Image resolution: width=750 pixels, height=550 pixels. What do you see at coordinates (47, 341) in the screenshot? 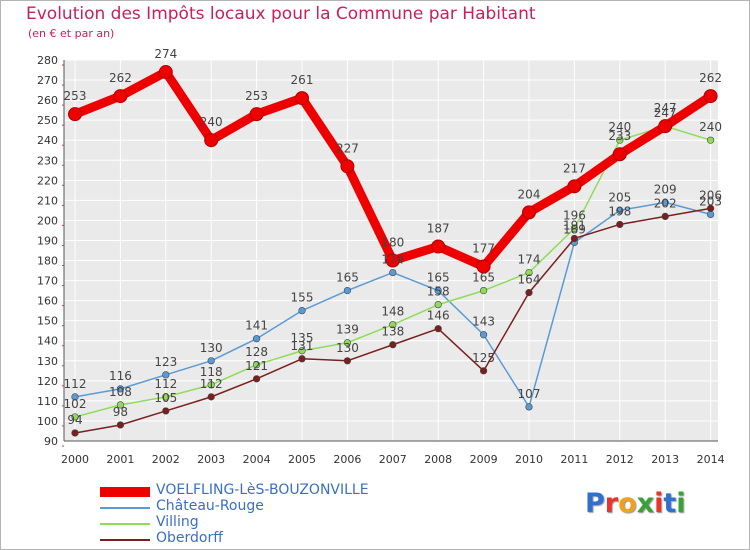
I see `y-tick-label: 140` at bounding box center [47, 341].